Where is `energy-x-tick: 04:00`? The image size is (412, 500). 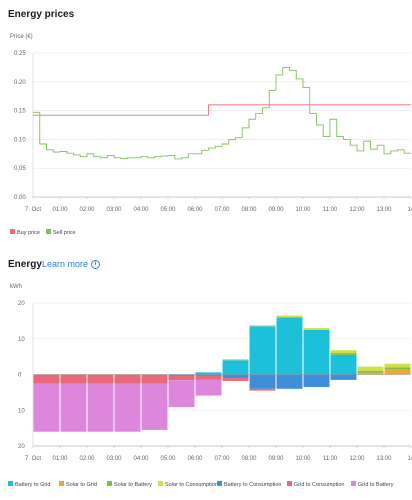 energy-x-tick: 04:00 is located at coordinates (141, 459).